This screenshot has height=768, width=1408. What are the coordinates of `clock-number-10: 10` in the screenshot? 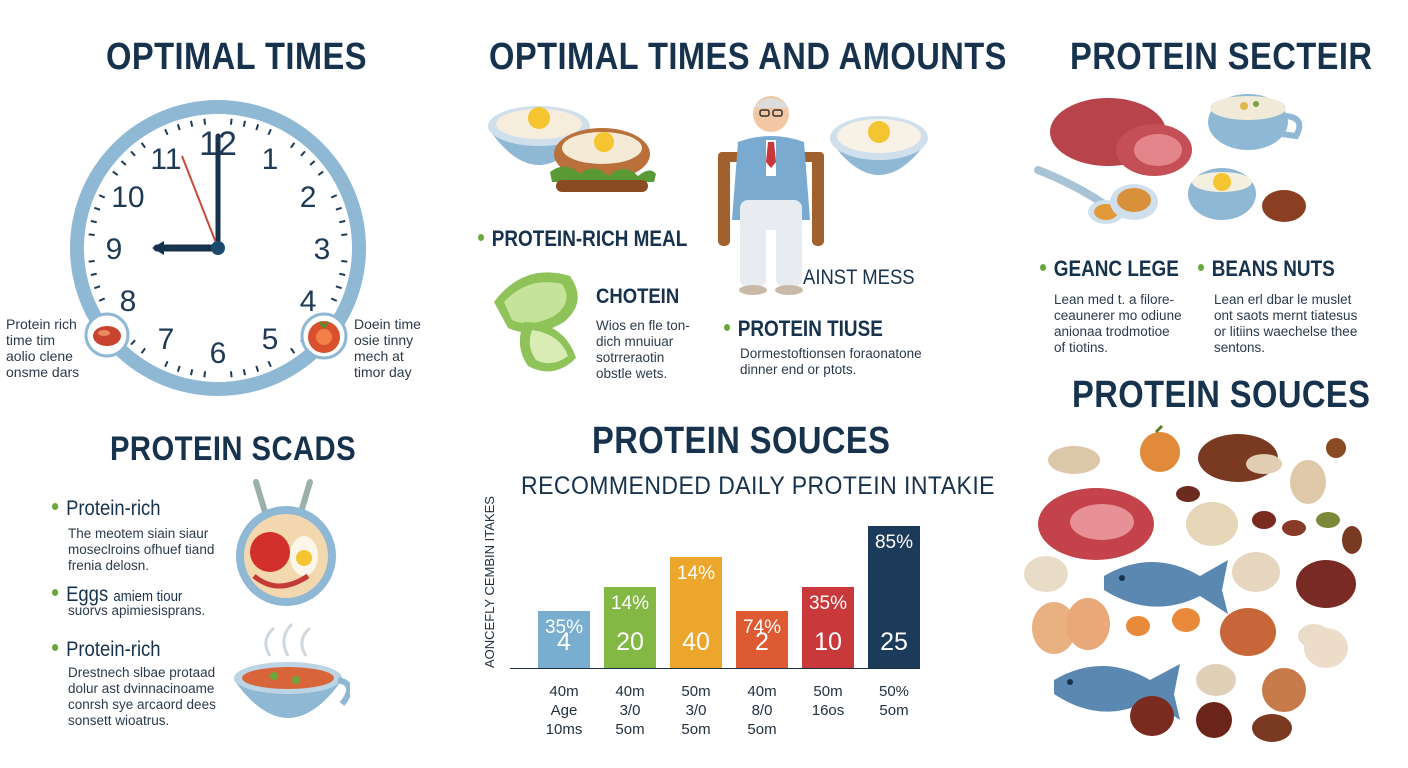 It's located at (127, 197).